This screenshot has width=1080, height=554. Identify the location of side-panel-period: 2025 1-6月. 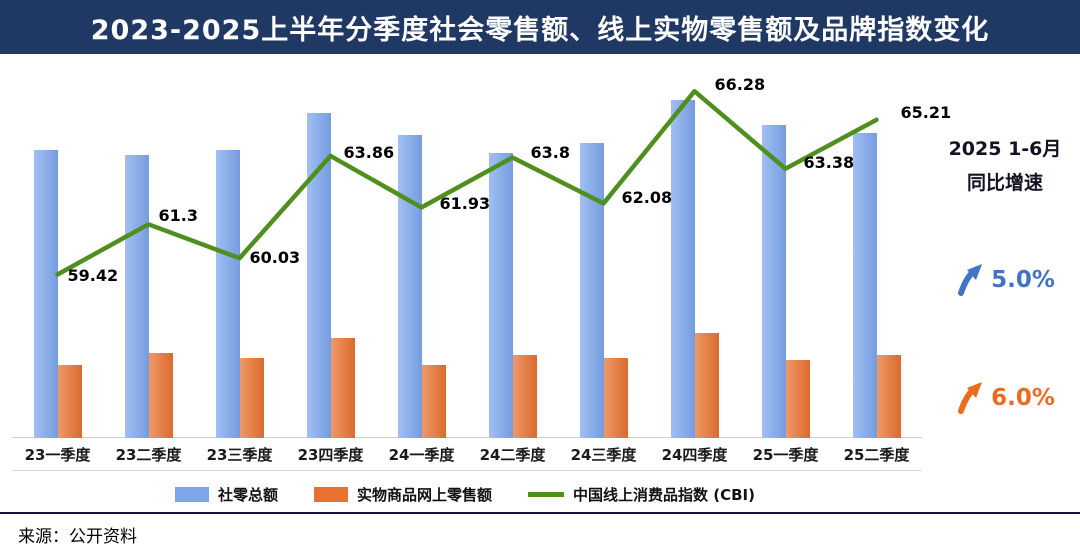
(1005, 149).